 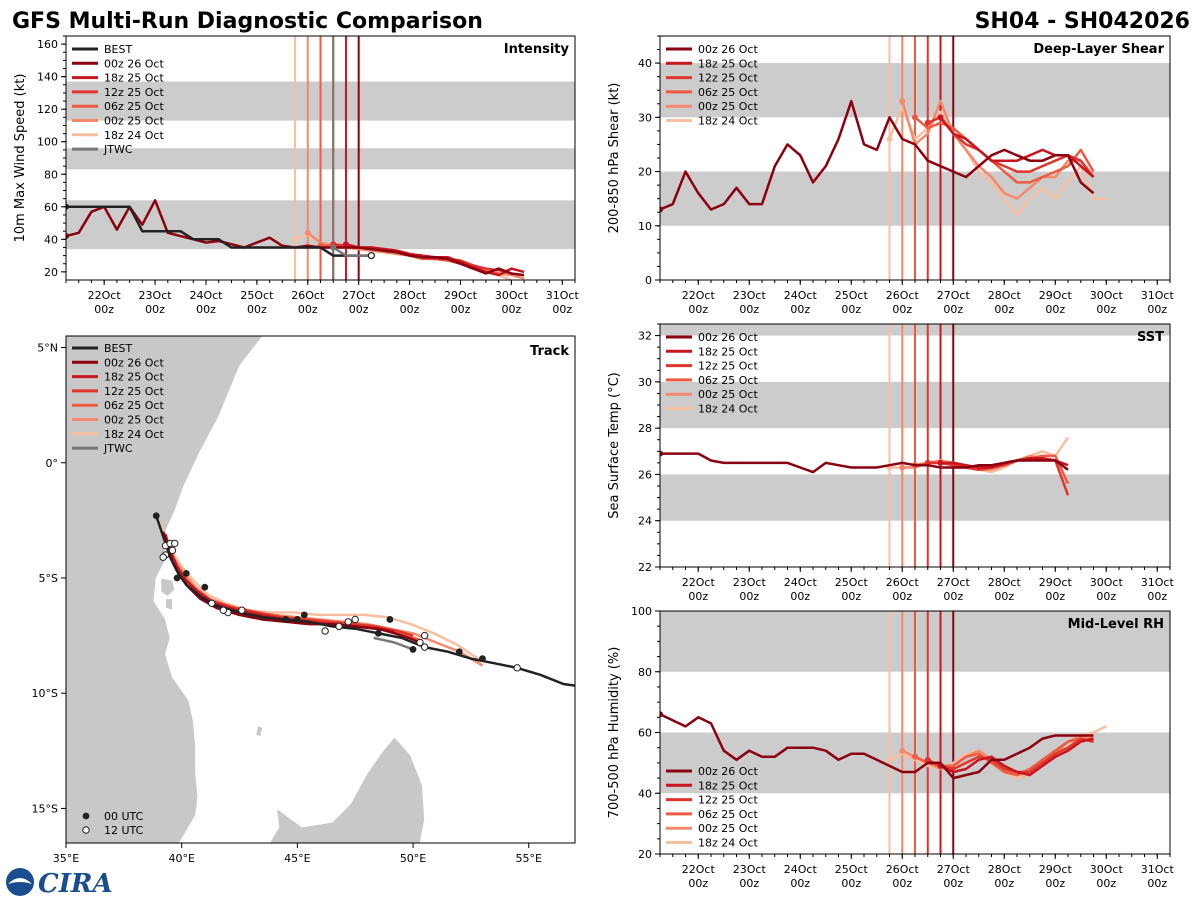 I want to click on sst-ytick-label: 22, so click(x=645, y=567).